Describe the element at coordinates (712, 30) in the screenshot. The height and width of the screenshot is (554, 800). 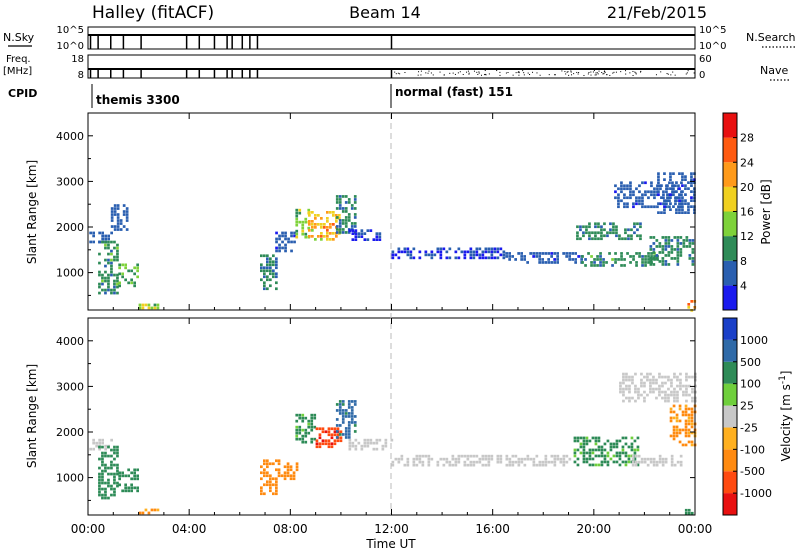
I see `nsky-right-tick-top: 10^5` at that location.